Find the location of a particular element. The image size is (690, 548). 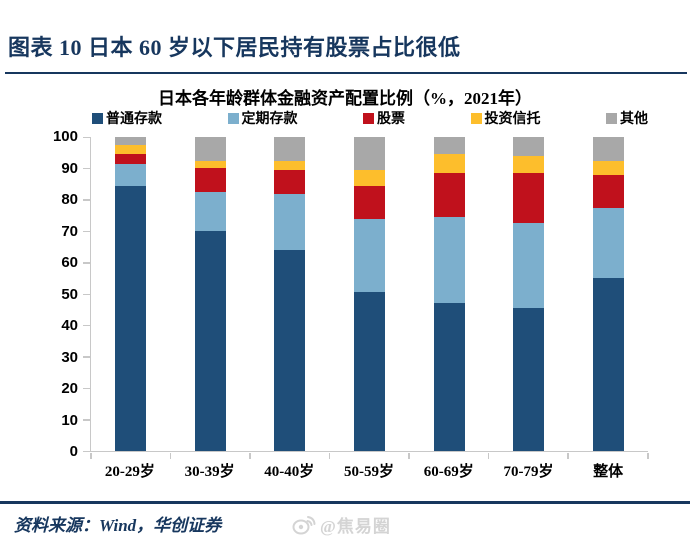

y-tick-label: 30 is located at coordinates (69, 357).